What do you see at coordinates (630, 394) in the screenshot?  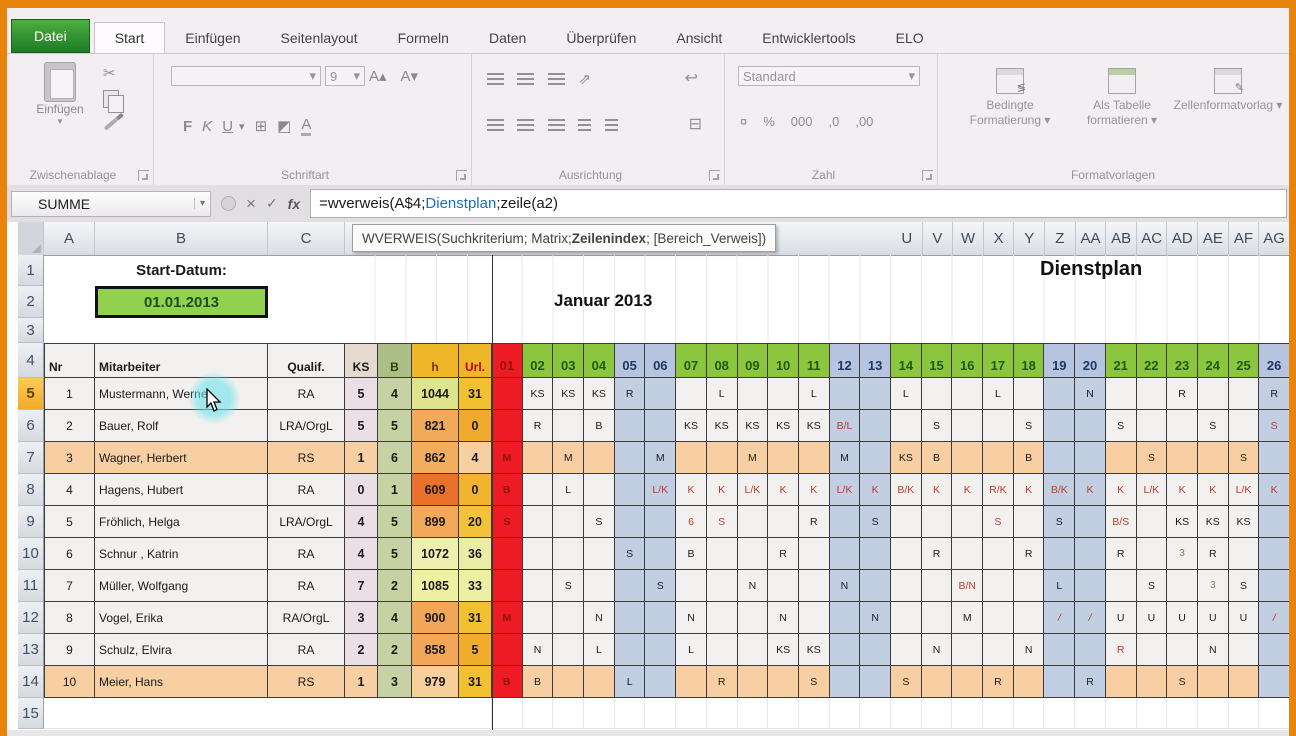 I see `day-cell-05: R` at bounding box center [630, 394].